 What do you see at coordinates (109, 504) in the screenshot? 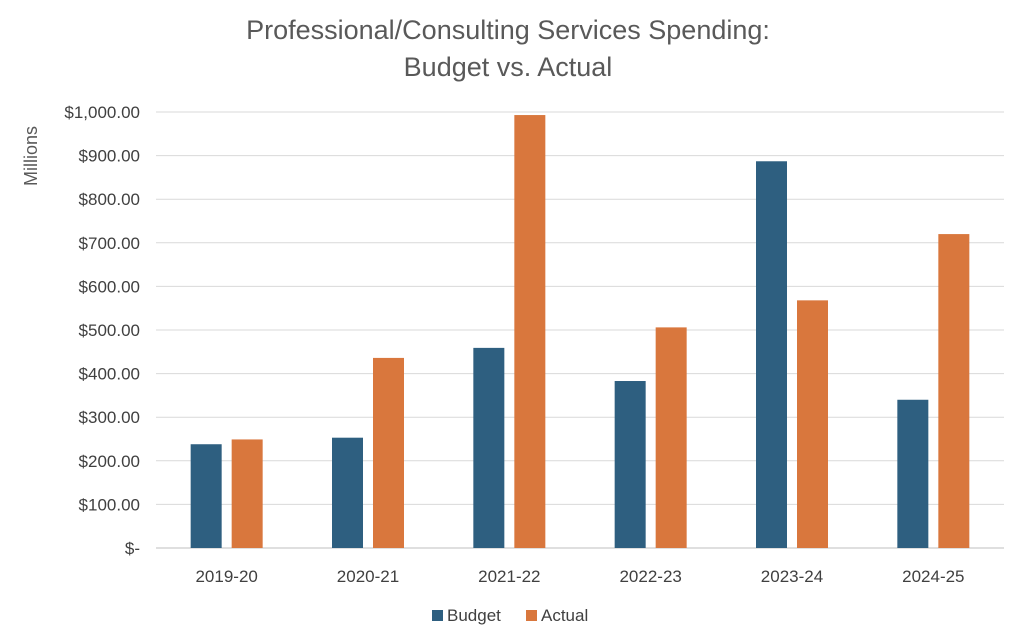
I see `y-tick-label: $100.00` at bounding box center [109, 504].